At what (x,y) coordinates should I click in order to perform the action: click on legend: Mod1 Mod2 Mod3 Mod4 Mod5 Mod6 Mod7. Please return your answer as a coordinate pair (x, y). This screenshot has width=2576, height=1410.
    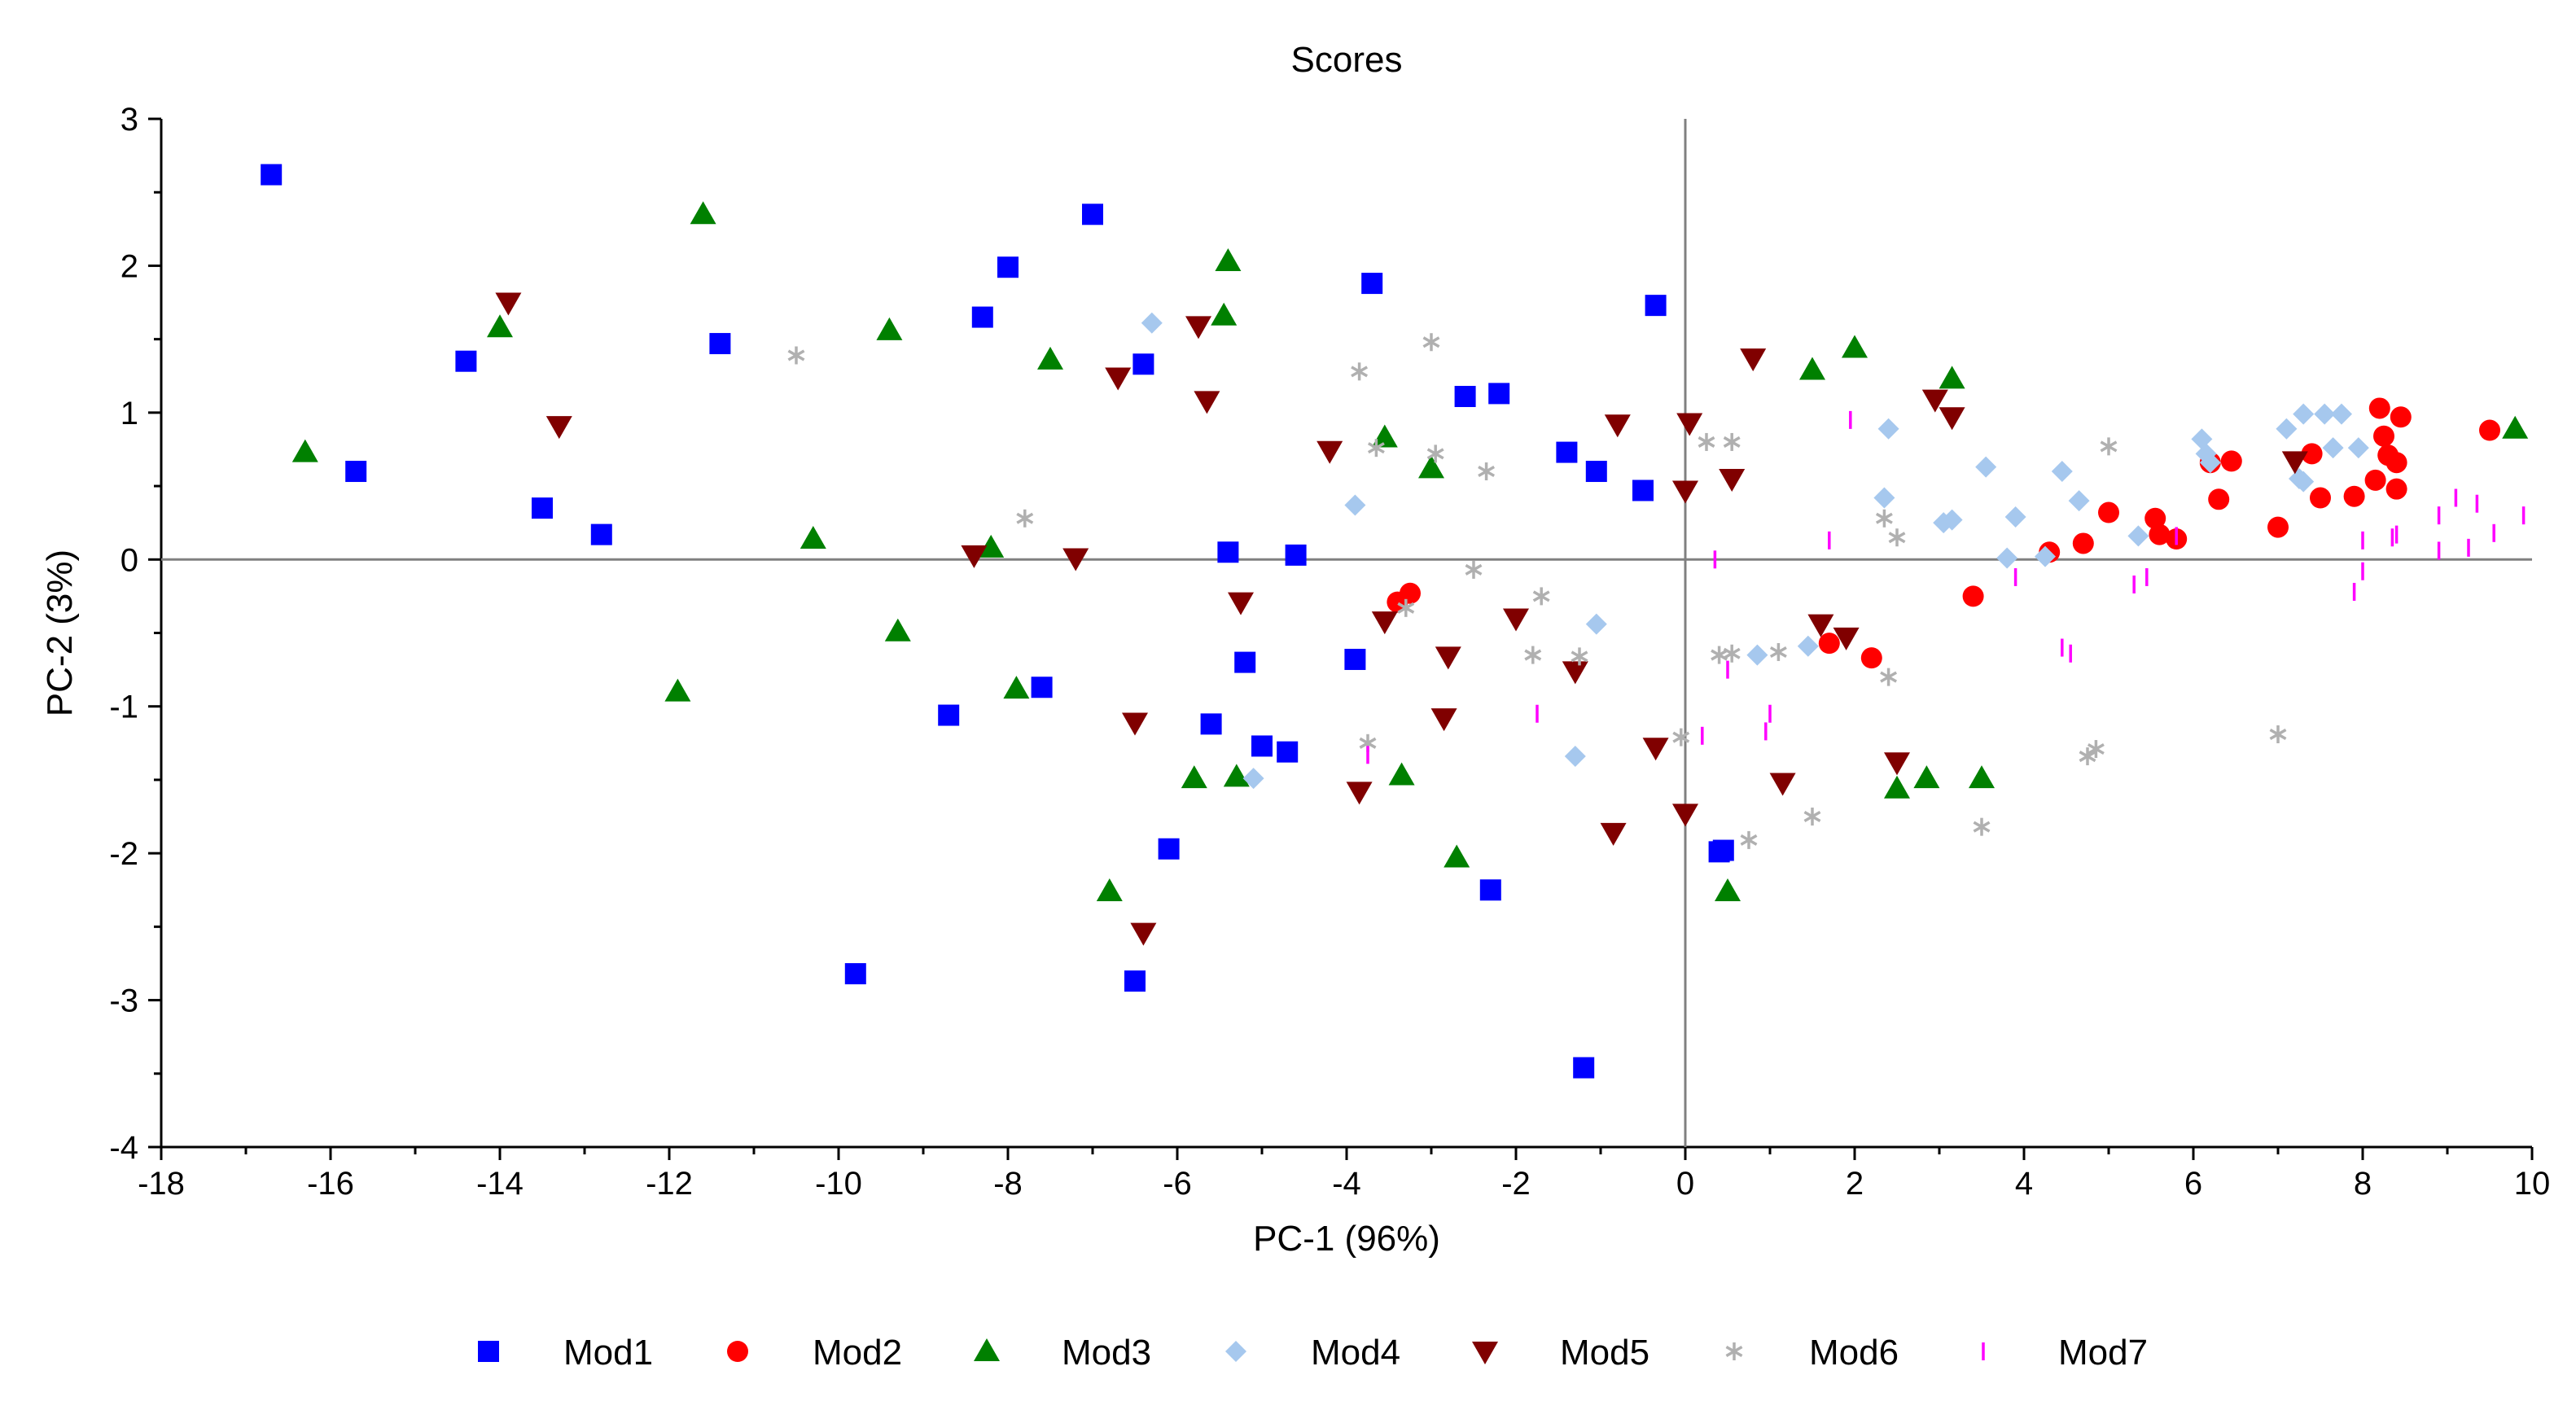
    Looking at the image, I should click on (1313, 1353).